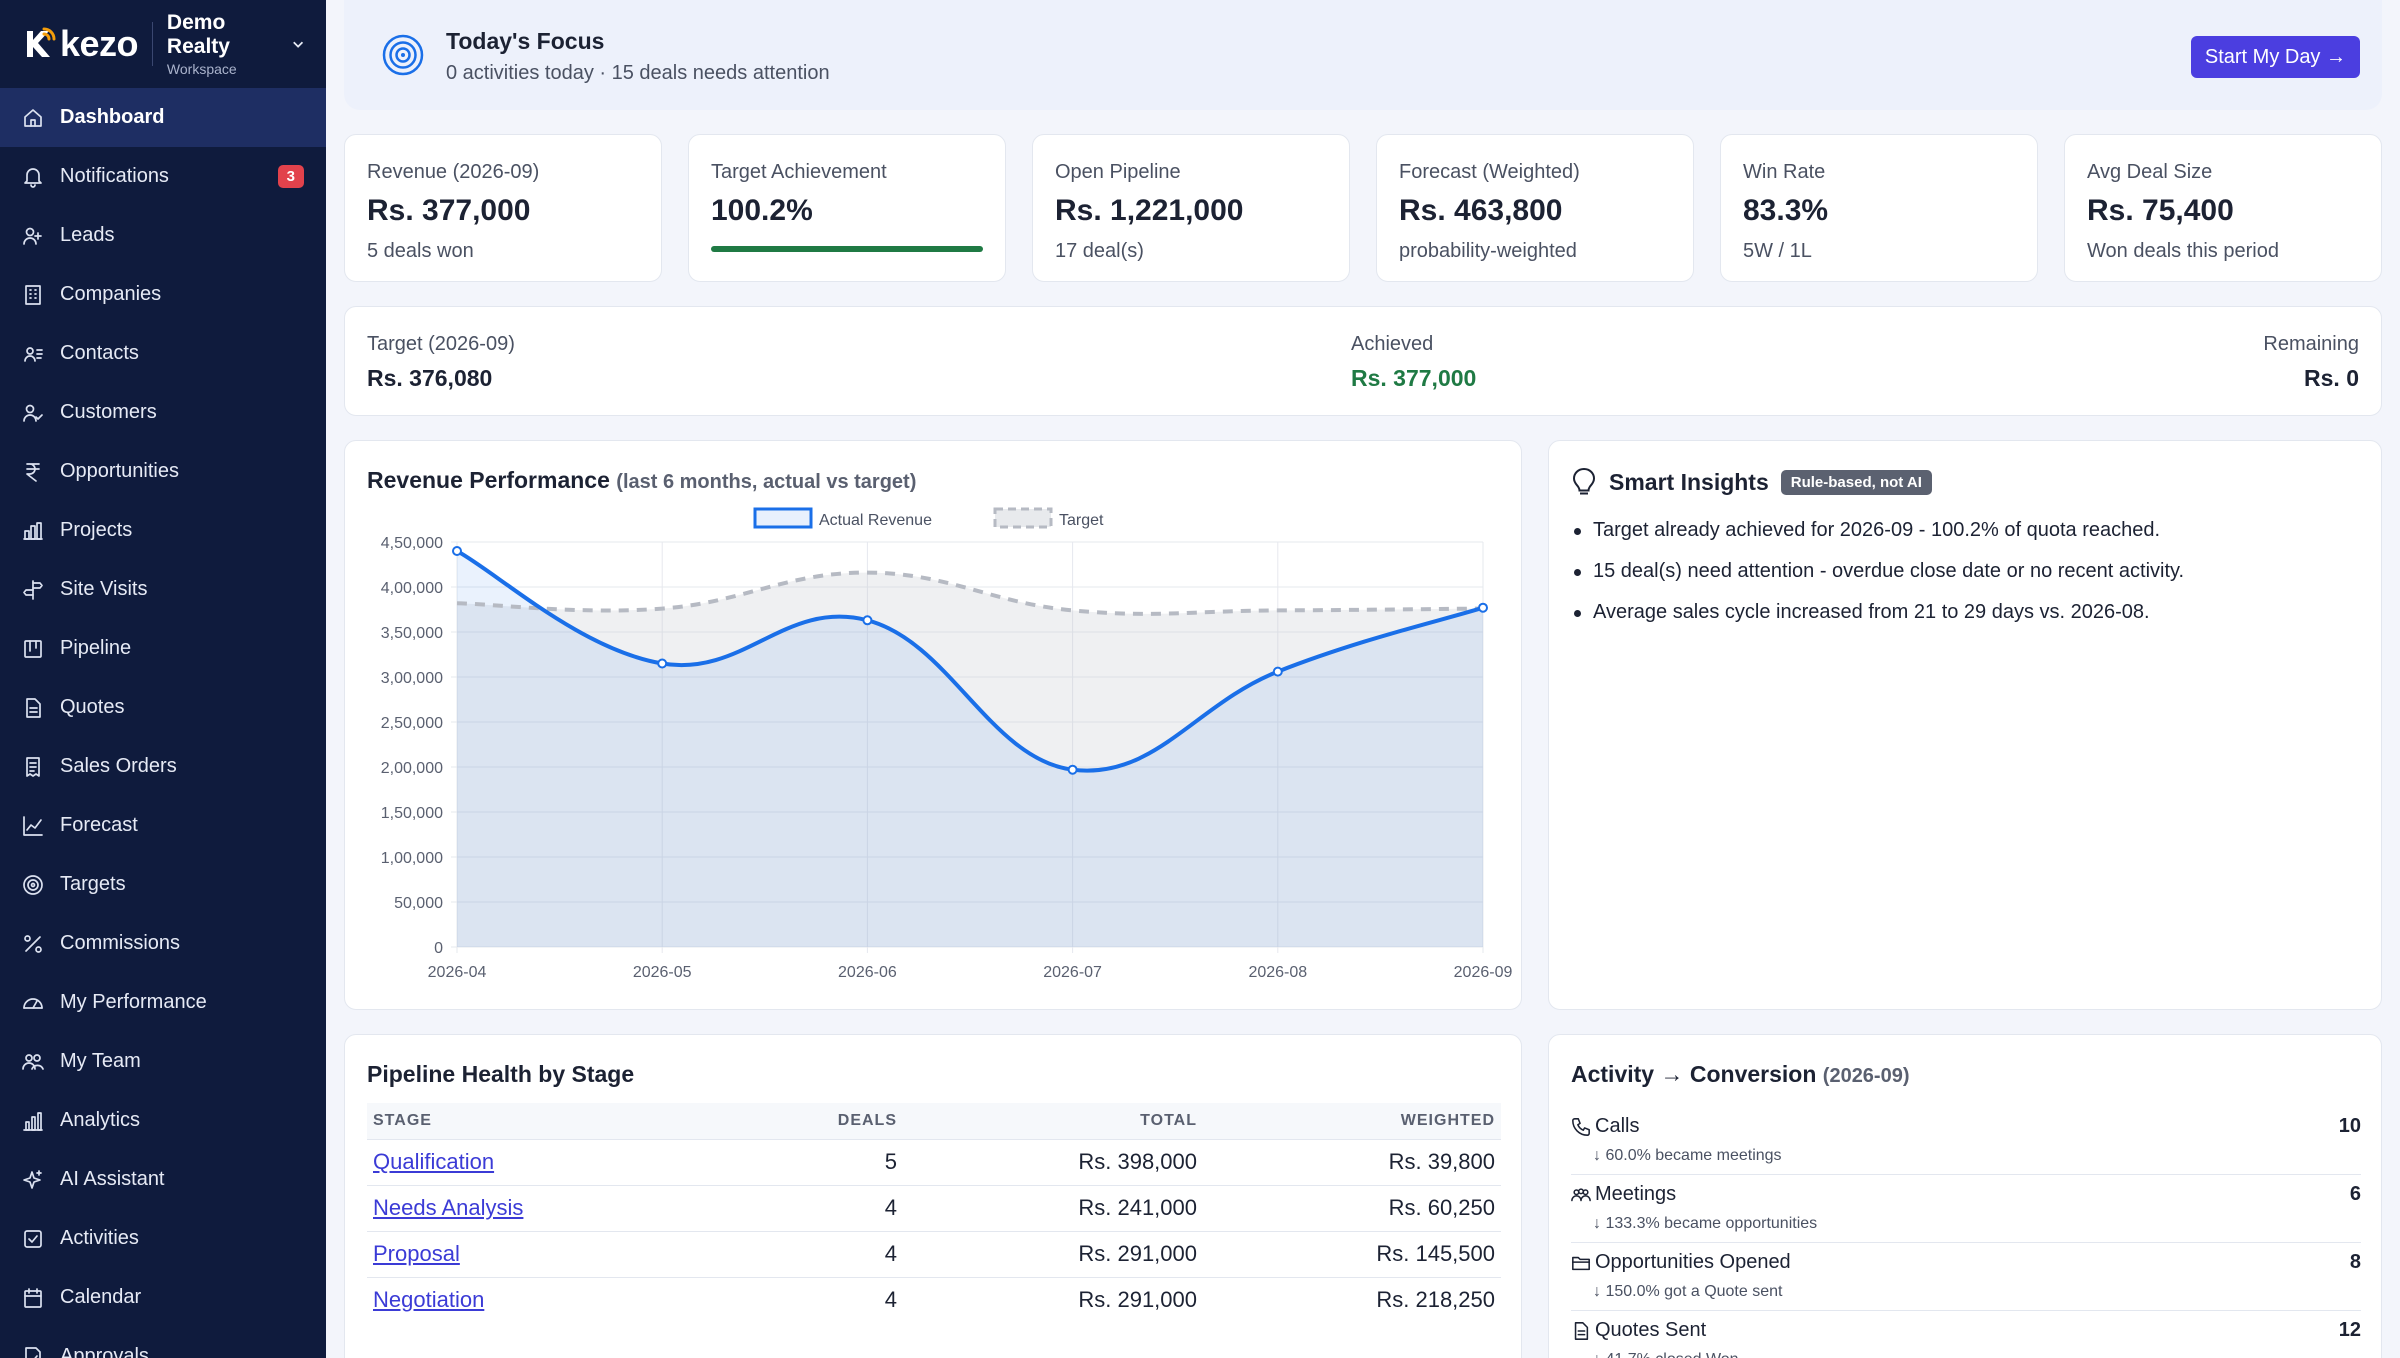  I want to click on stage-link: Needs Analysis, so click(448, 1207).